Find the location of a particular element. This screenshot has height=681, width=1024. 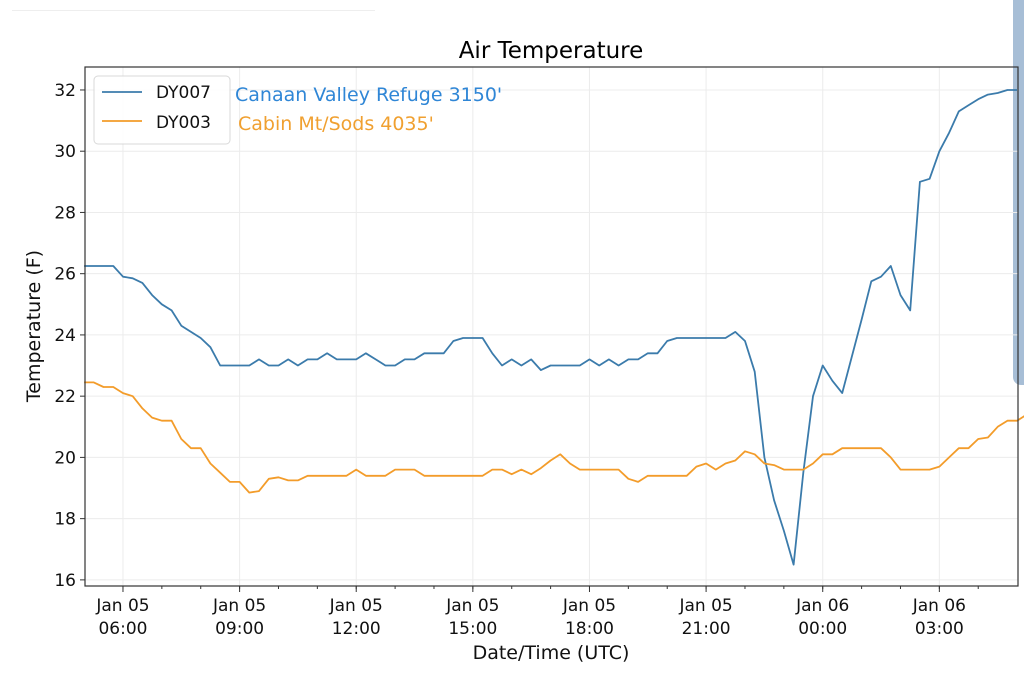

y-tick-label: 32 is located at coordinates (65, 91).